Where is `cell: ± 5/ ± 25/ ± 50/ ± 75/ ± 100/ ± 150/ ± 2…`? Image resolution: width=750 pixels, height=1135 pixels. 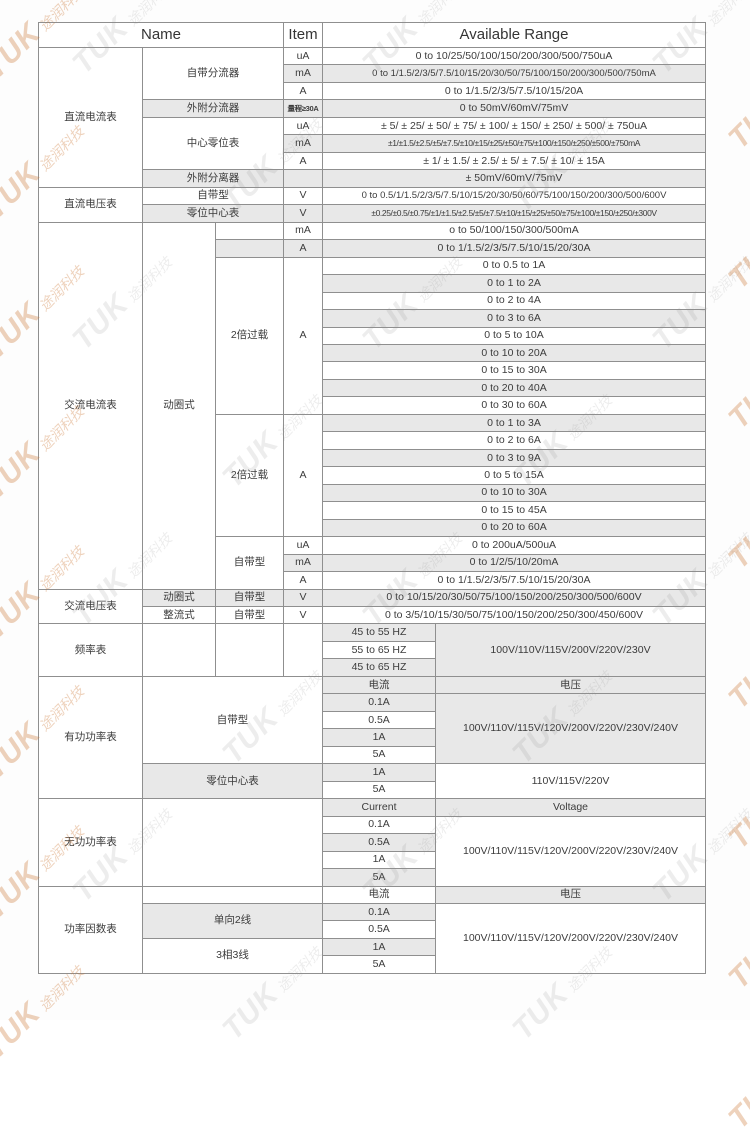 cell: ± 5/ ± 25/ ± 50/ ± 75/ ± 100/ ± 150/ ± 2… is located at coordinates (514, 126).